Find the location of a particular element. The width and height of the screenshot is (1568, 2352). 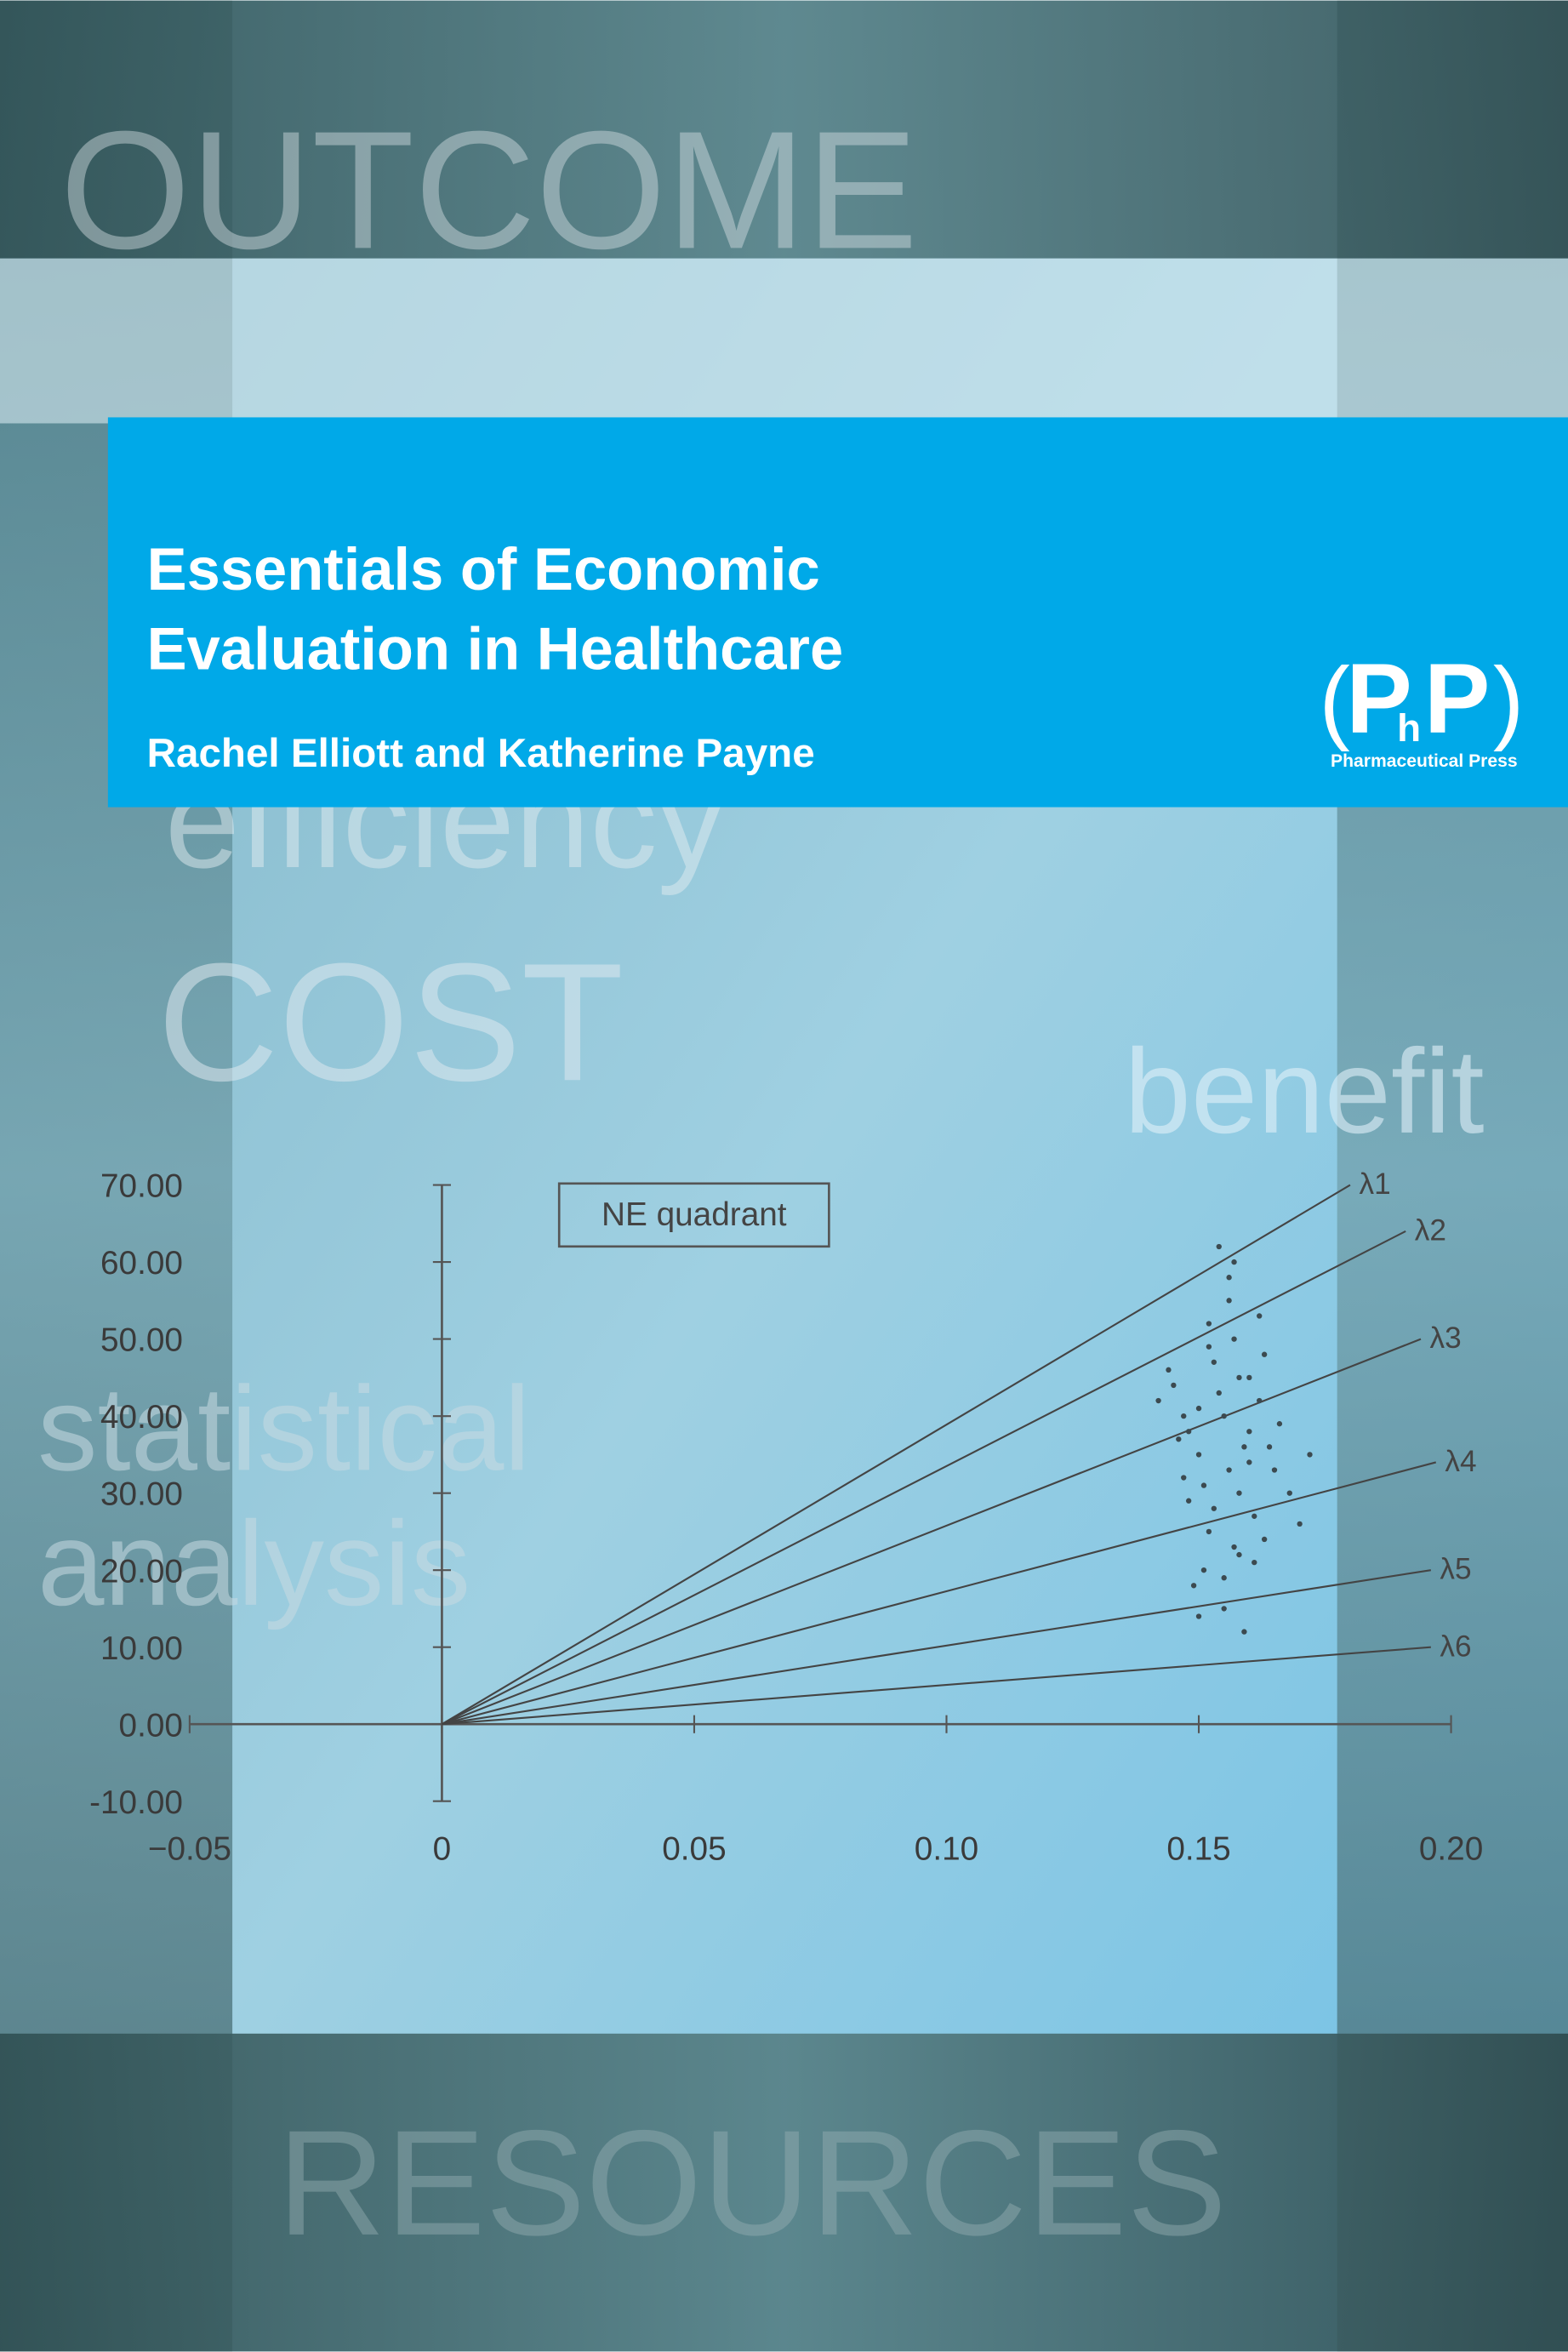

x-tick-label: 0 is located at coordinates (443, 1848).